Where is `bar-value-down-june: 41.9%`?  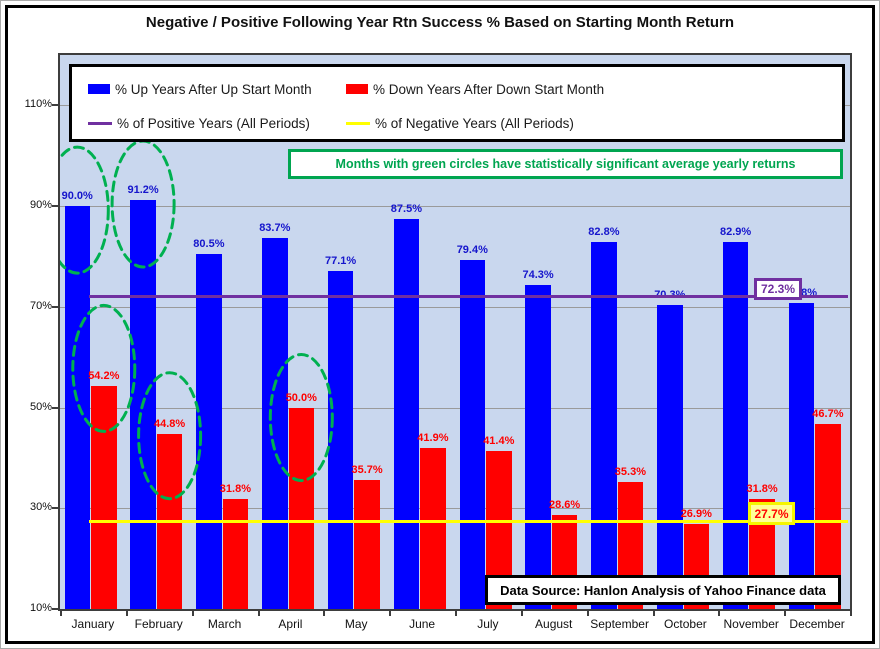 bar-value-down-june: 41.9% is located at coordinates (433, 438).